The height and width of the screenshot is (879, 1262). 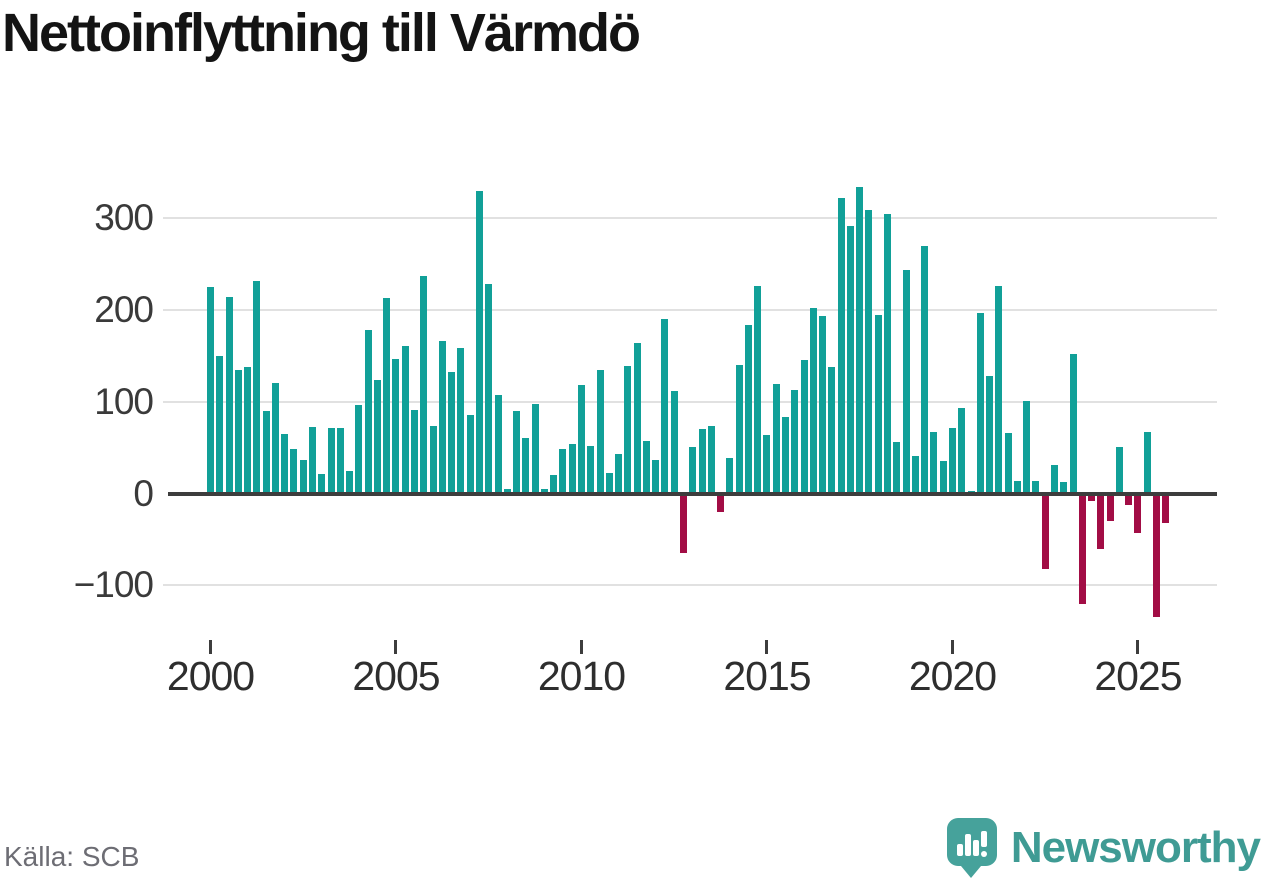 What do you see at coordinates (124, 309) in the screenshot?
I see `y-tick-label: 200` at bounding box center [124, 309].